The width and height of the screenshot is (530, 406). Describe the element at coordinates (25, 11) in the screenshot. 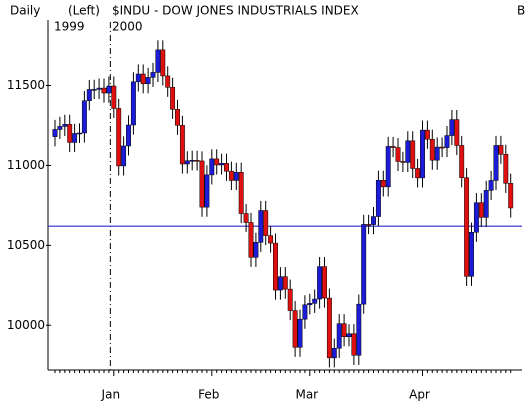

I see `period-label: Daily` at that location.